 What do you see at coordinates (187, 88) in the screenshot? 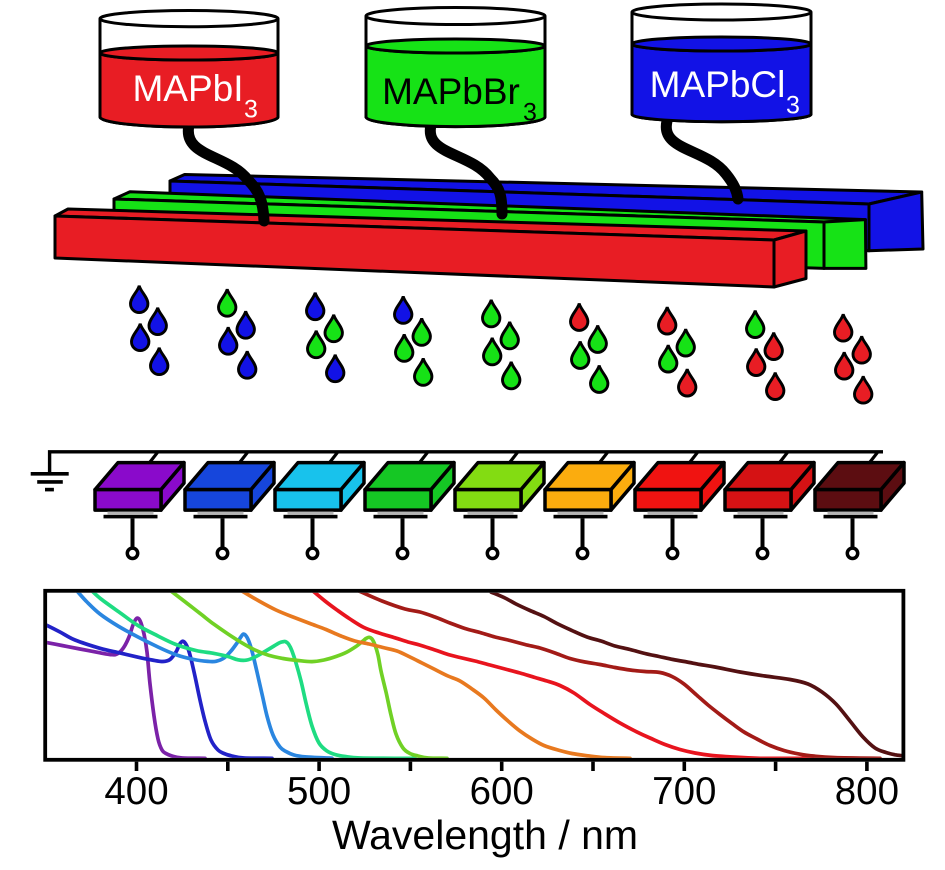
I see `svg-text: MAPbI` at bounding box center [187, 88].